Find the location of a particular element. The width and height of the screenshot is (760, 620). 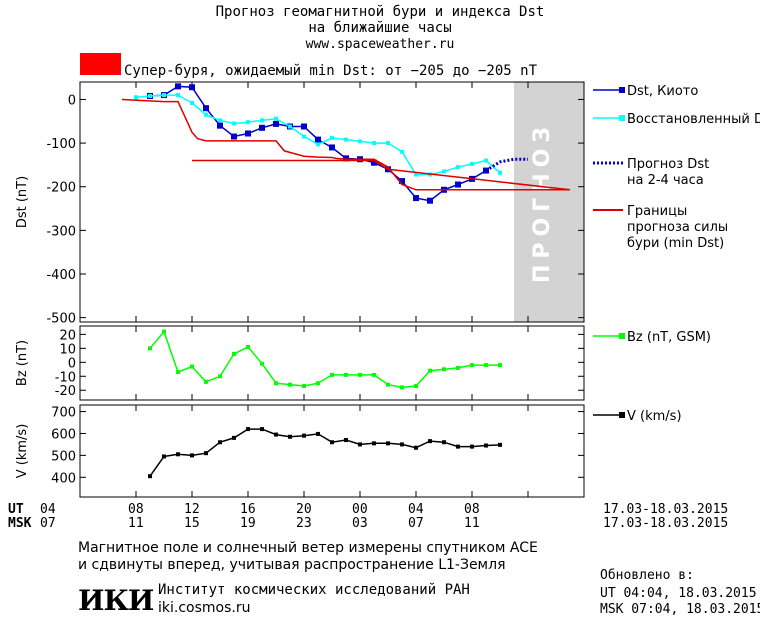

forecast-zone-label: ПРОГНОЗ is located at coordinates (542, 202).